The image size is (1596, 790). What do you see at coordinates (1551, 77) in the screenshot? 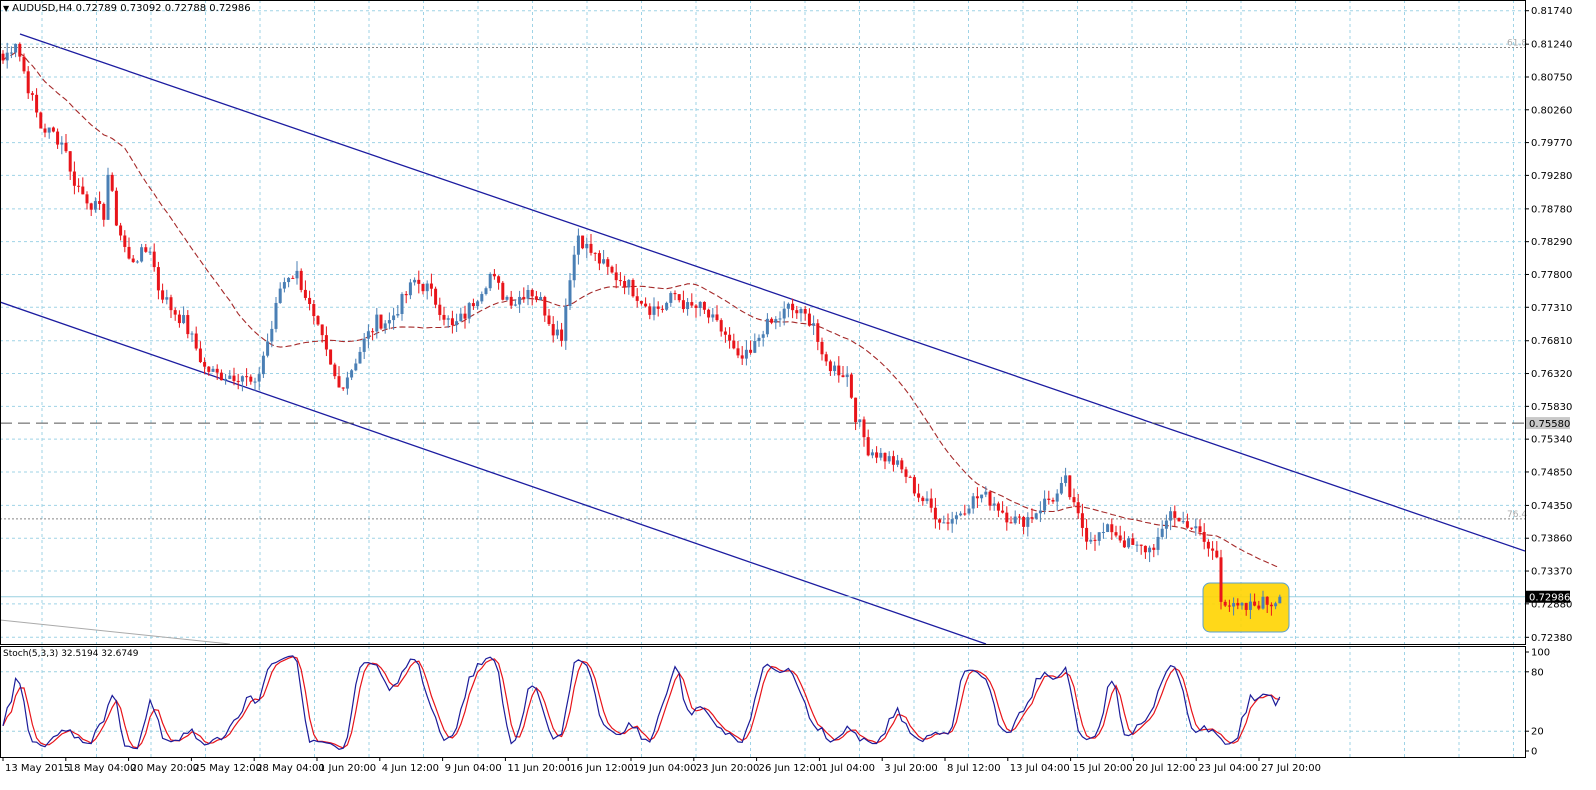
I see `price-tick-label: 0.80750` at bounding box center [1551, 77].